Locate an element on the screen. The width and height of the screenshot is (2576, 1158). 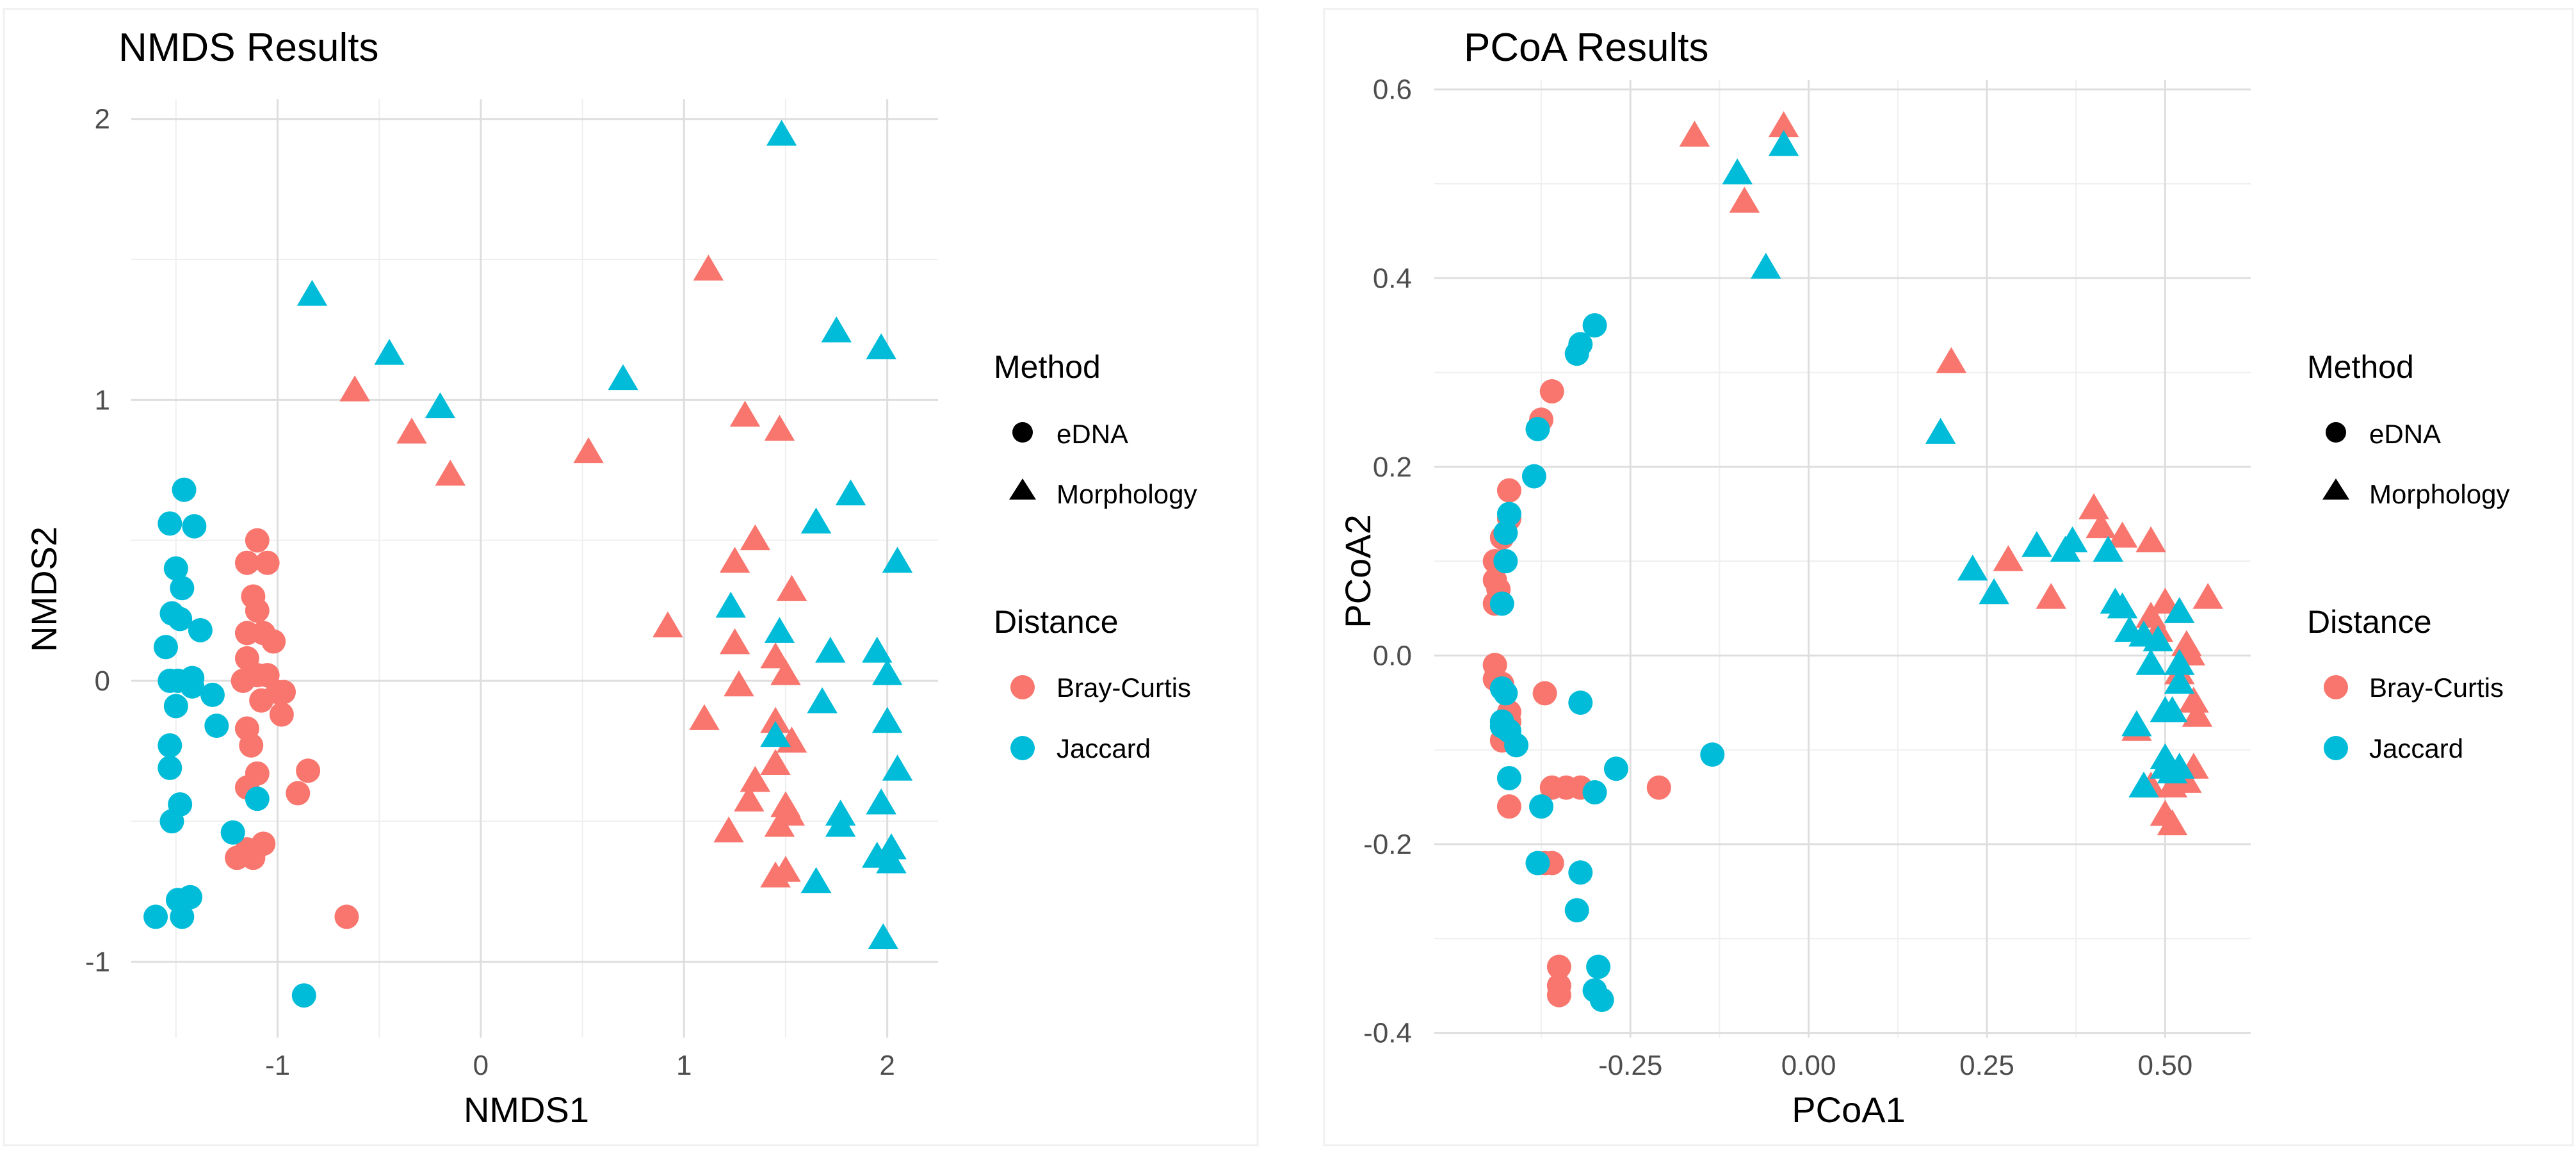
pcoa-y-tick-label: 0.4 is located at coordinates (1392, 278).